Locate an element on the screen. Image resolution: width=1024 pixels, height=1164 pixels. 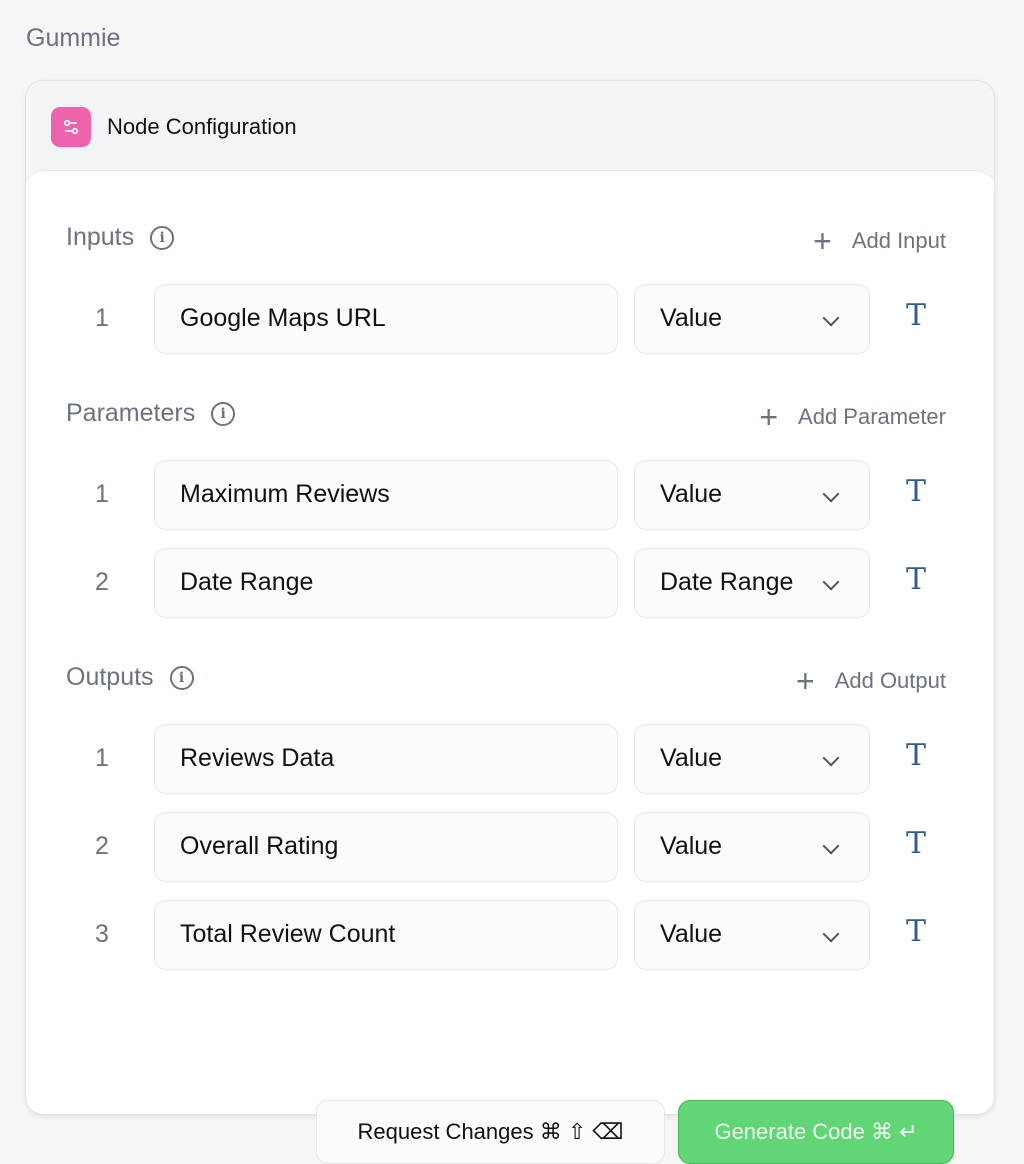
parameters-row: 2 Date Range Date Range T is located at coordinates (510, 583).